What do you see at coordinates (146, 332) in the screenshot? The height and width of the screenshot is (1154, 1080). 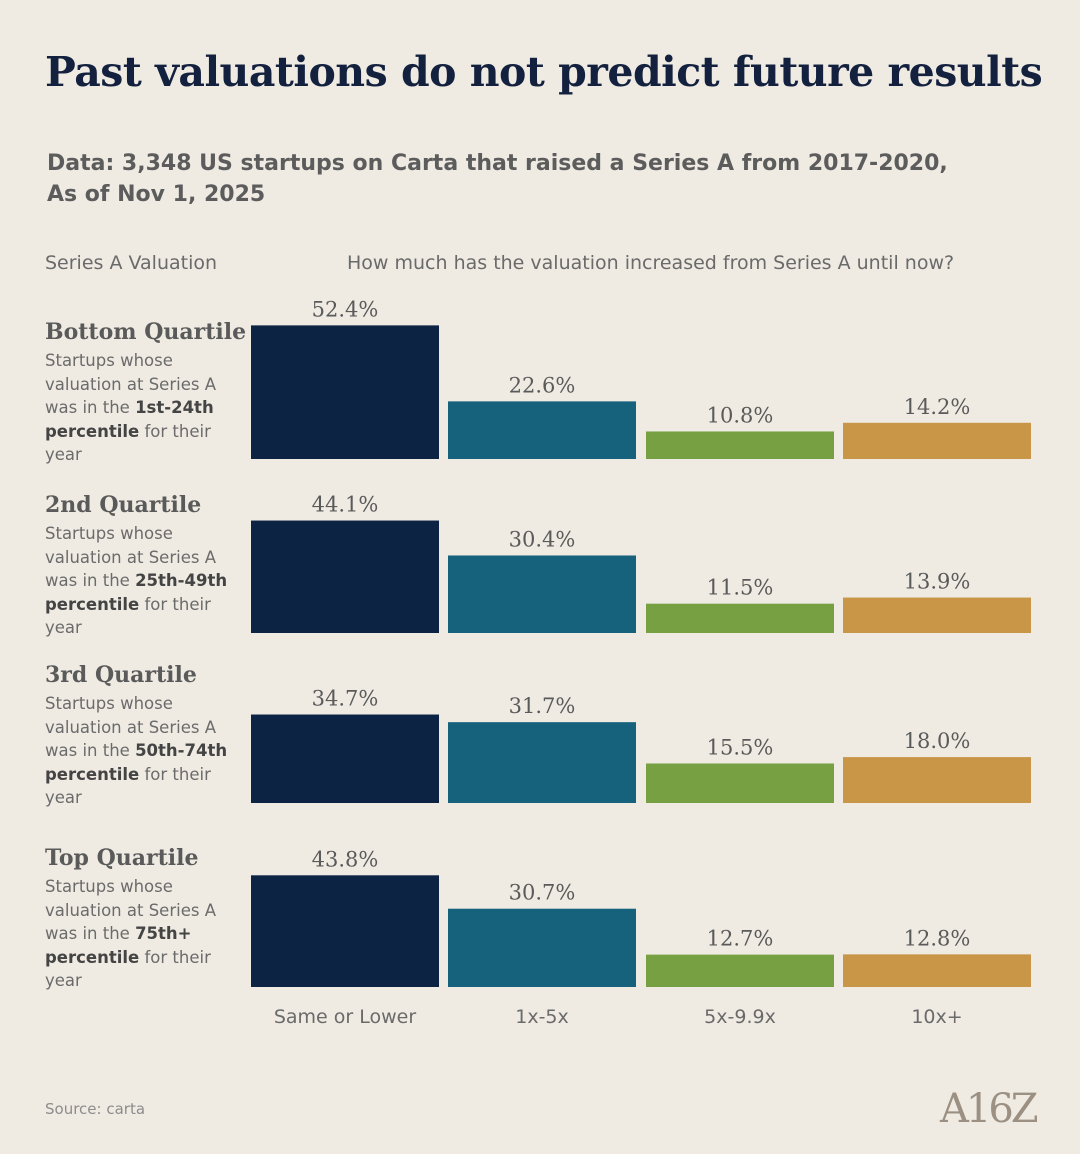 I see `row-title: Bottom Quartile` at bounding box center [146, 332].